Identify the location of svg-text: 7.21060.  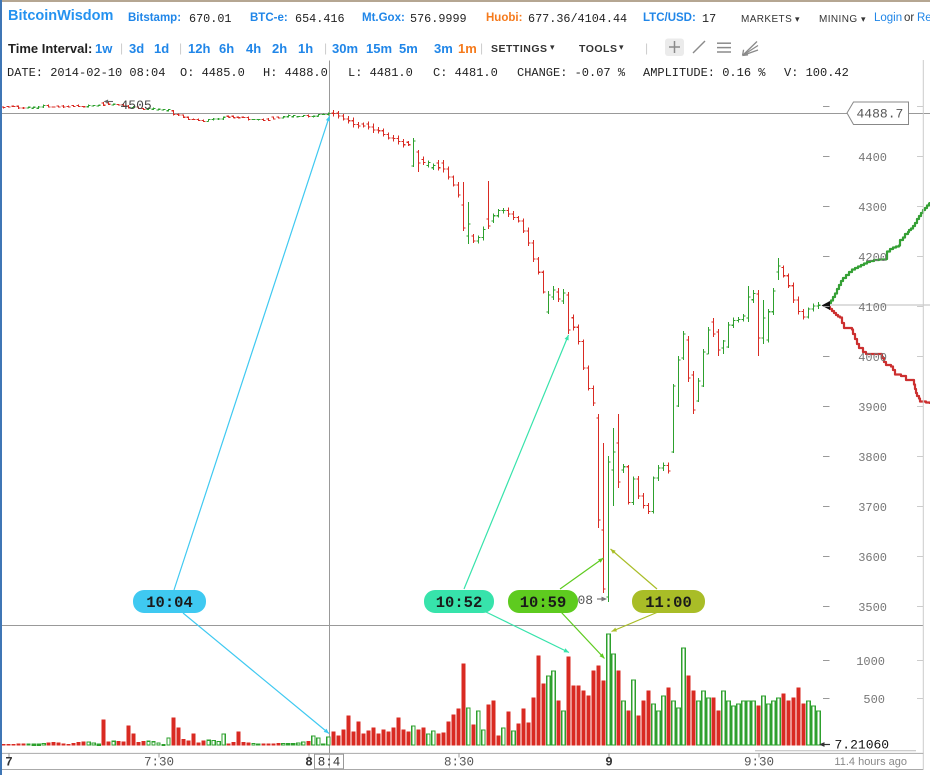
(862, 745).